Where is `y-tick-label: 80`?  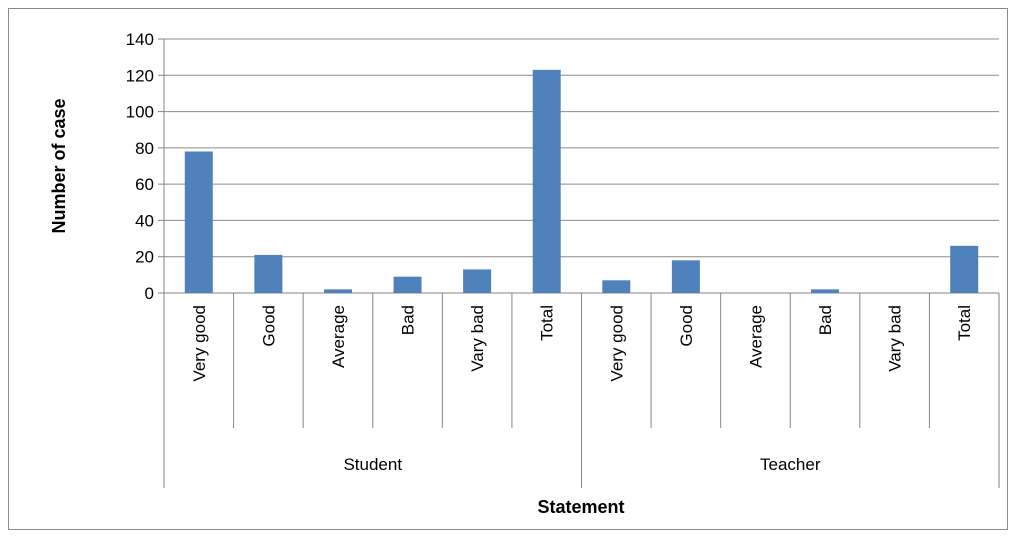
y-tick-label: 80 is located at coordinates (144, 148).